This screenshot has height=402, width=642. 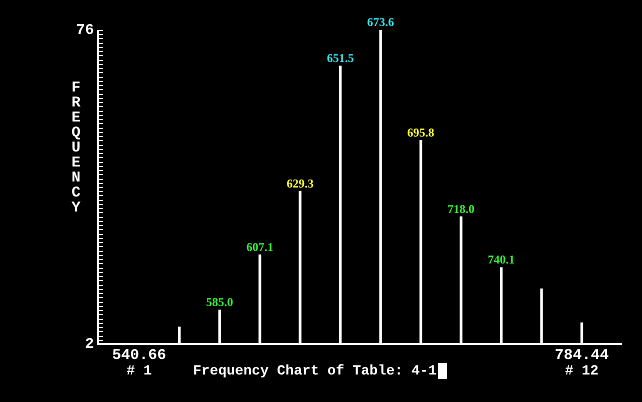 What do you see at coordinates (220, 302) in the screenshot?
I see `annotation: 585.0` at bounding box center [220, 302].